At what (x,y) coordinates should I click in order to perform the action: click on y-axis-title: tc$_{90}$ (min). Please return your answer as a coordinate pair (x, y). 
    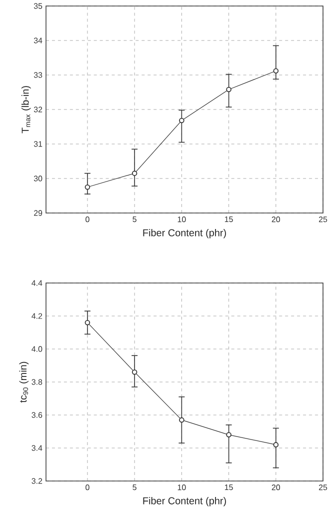
    Looking at the image, I should click on (24, 382).